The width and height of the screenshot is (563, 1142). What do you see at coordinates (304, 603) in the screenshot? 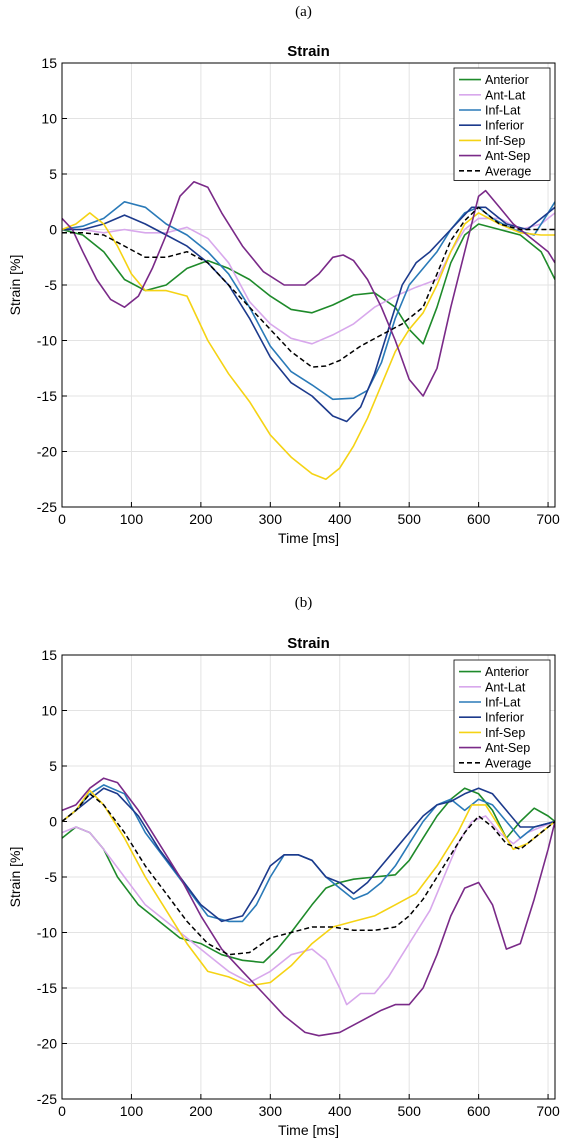
I see `panel-label: (b)` at bounding box center [304, 603].